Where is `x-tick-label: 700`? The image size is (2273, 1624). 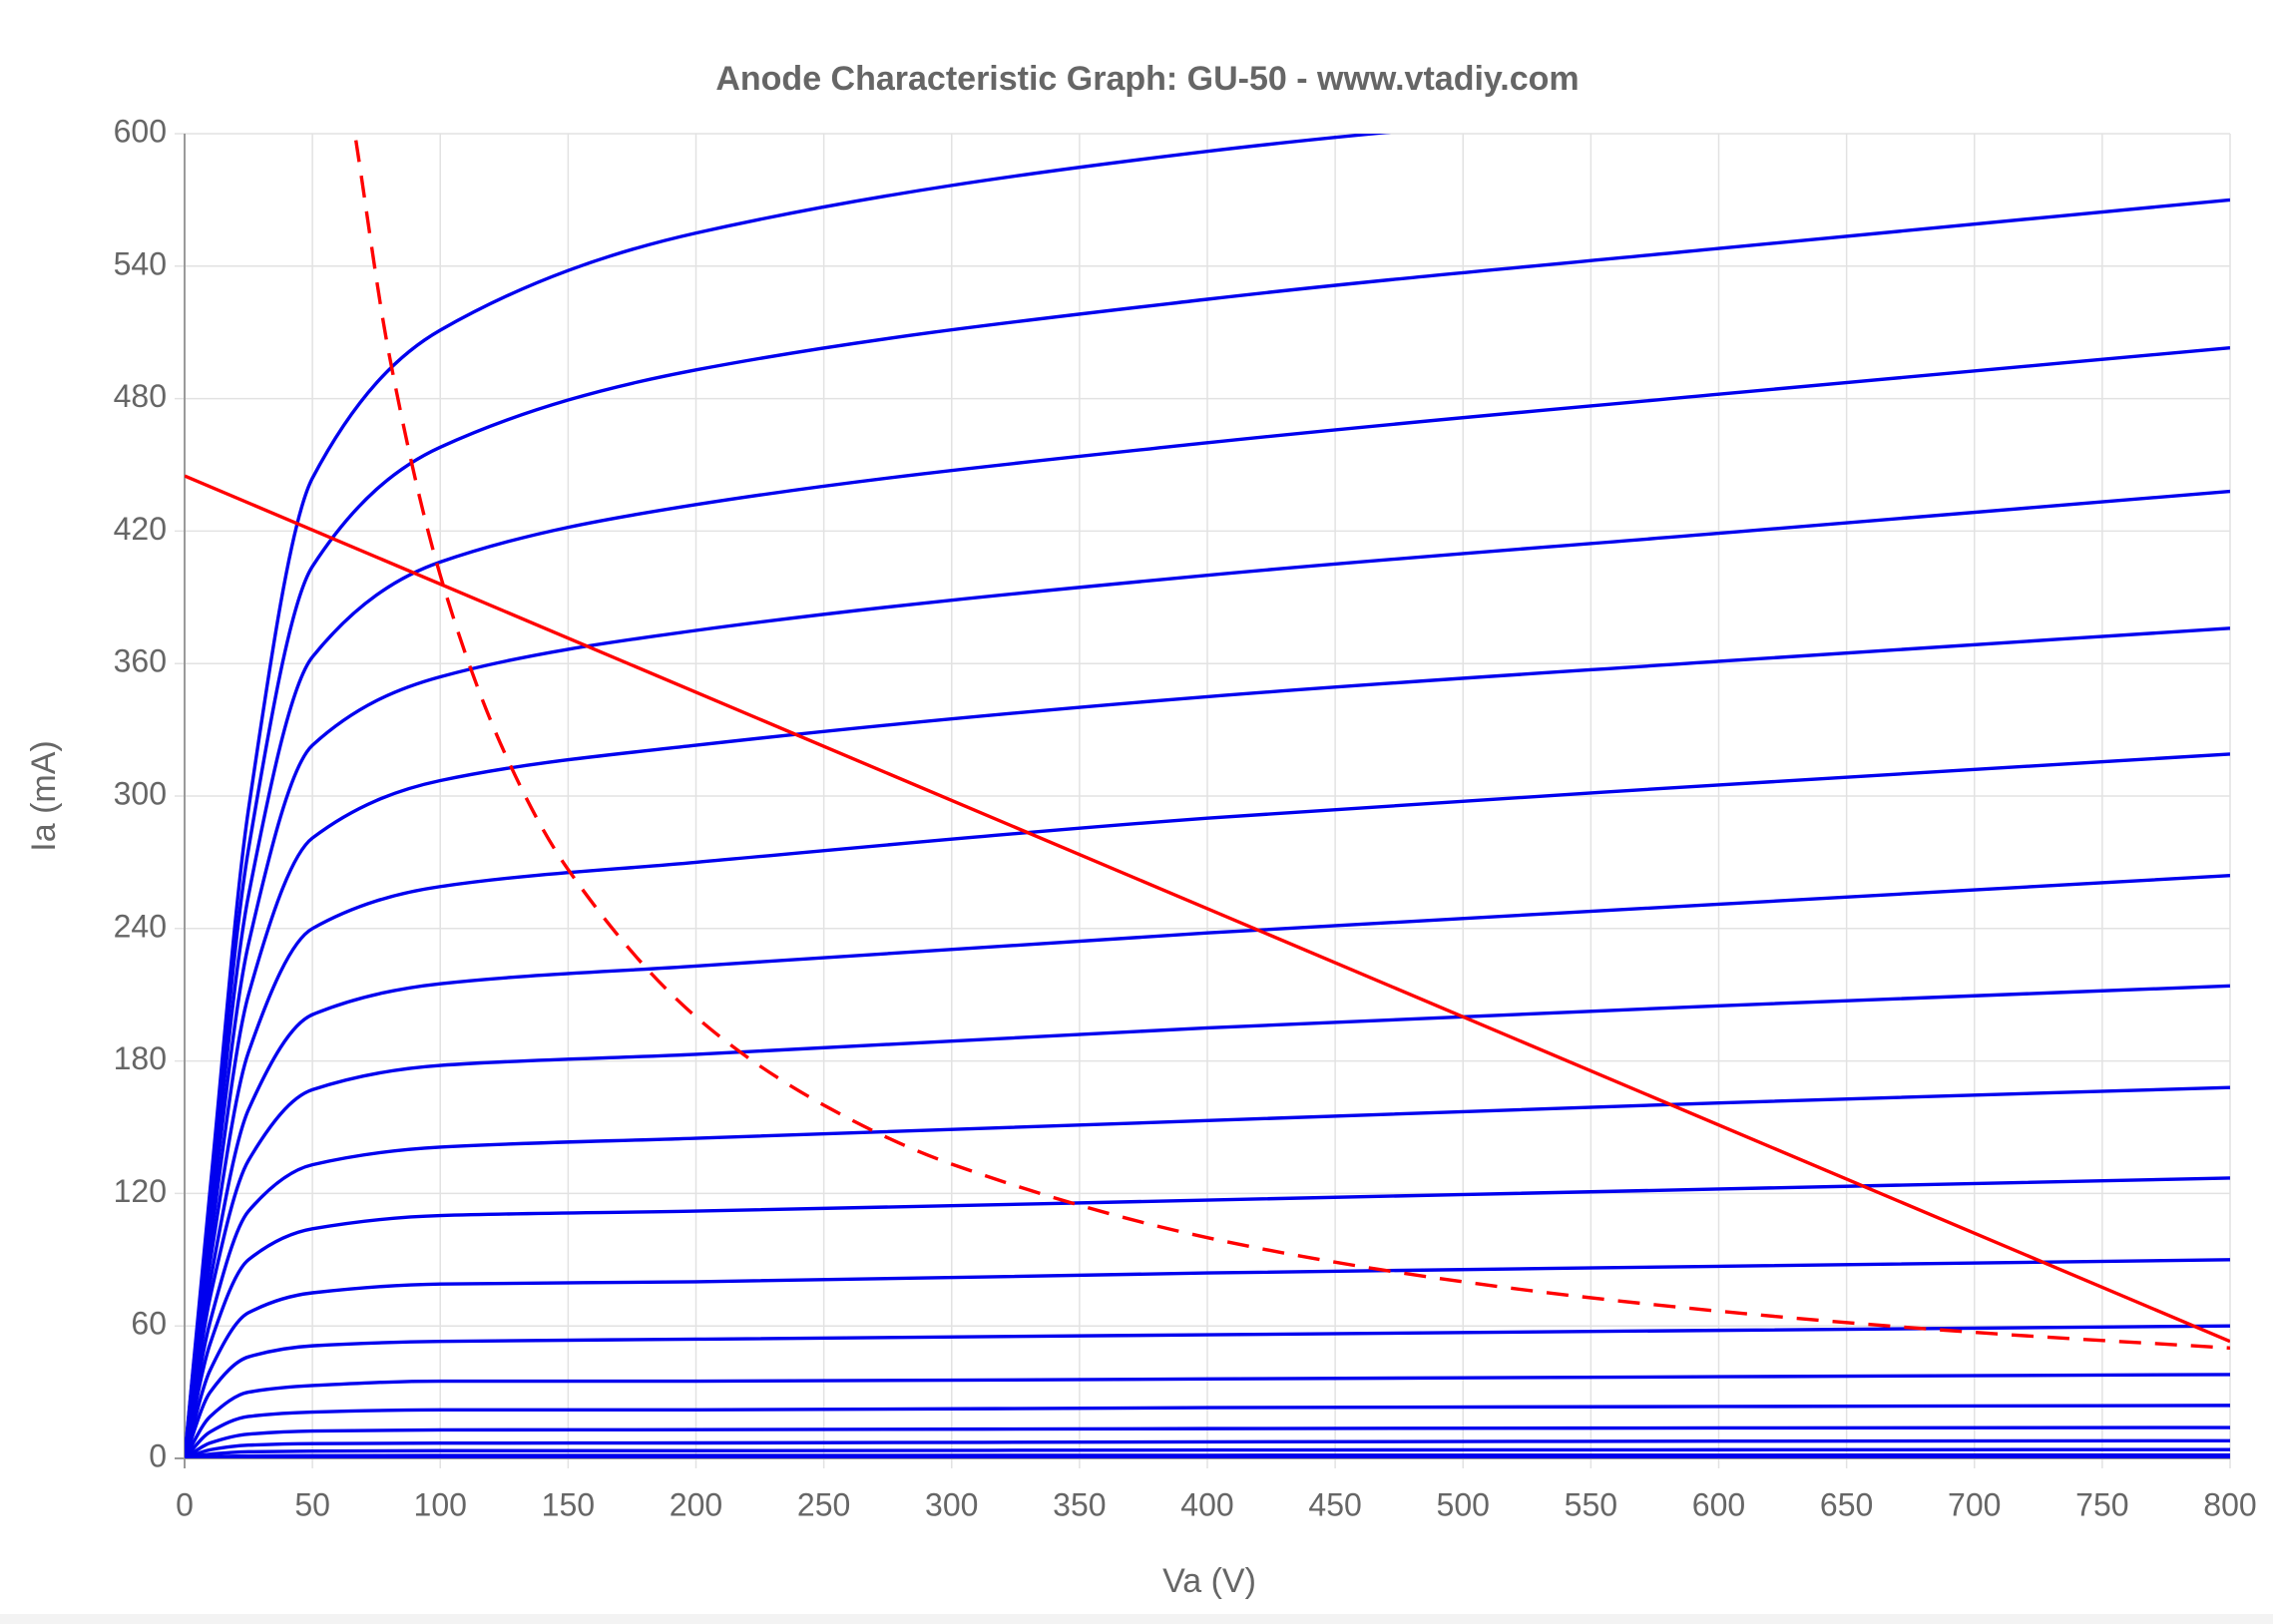
x-tick-label: 700 is located at coordinates (1974, 1504).